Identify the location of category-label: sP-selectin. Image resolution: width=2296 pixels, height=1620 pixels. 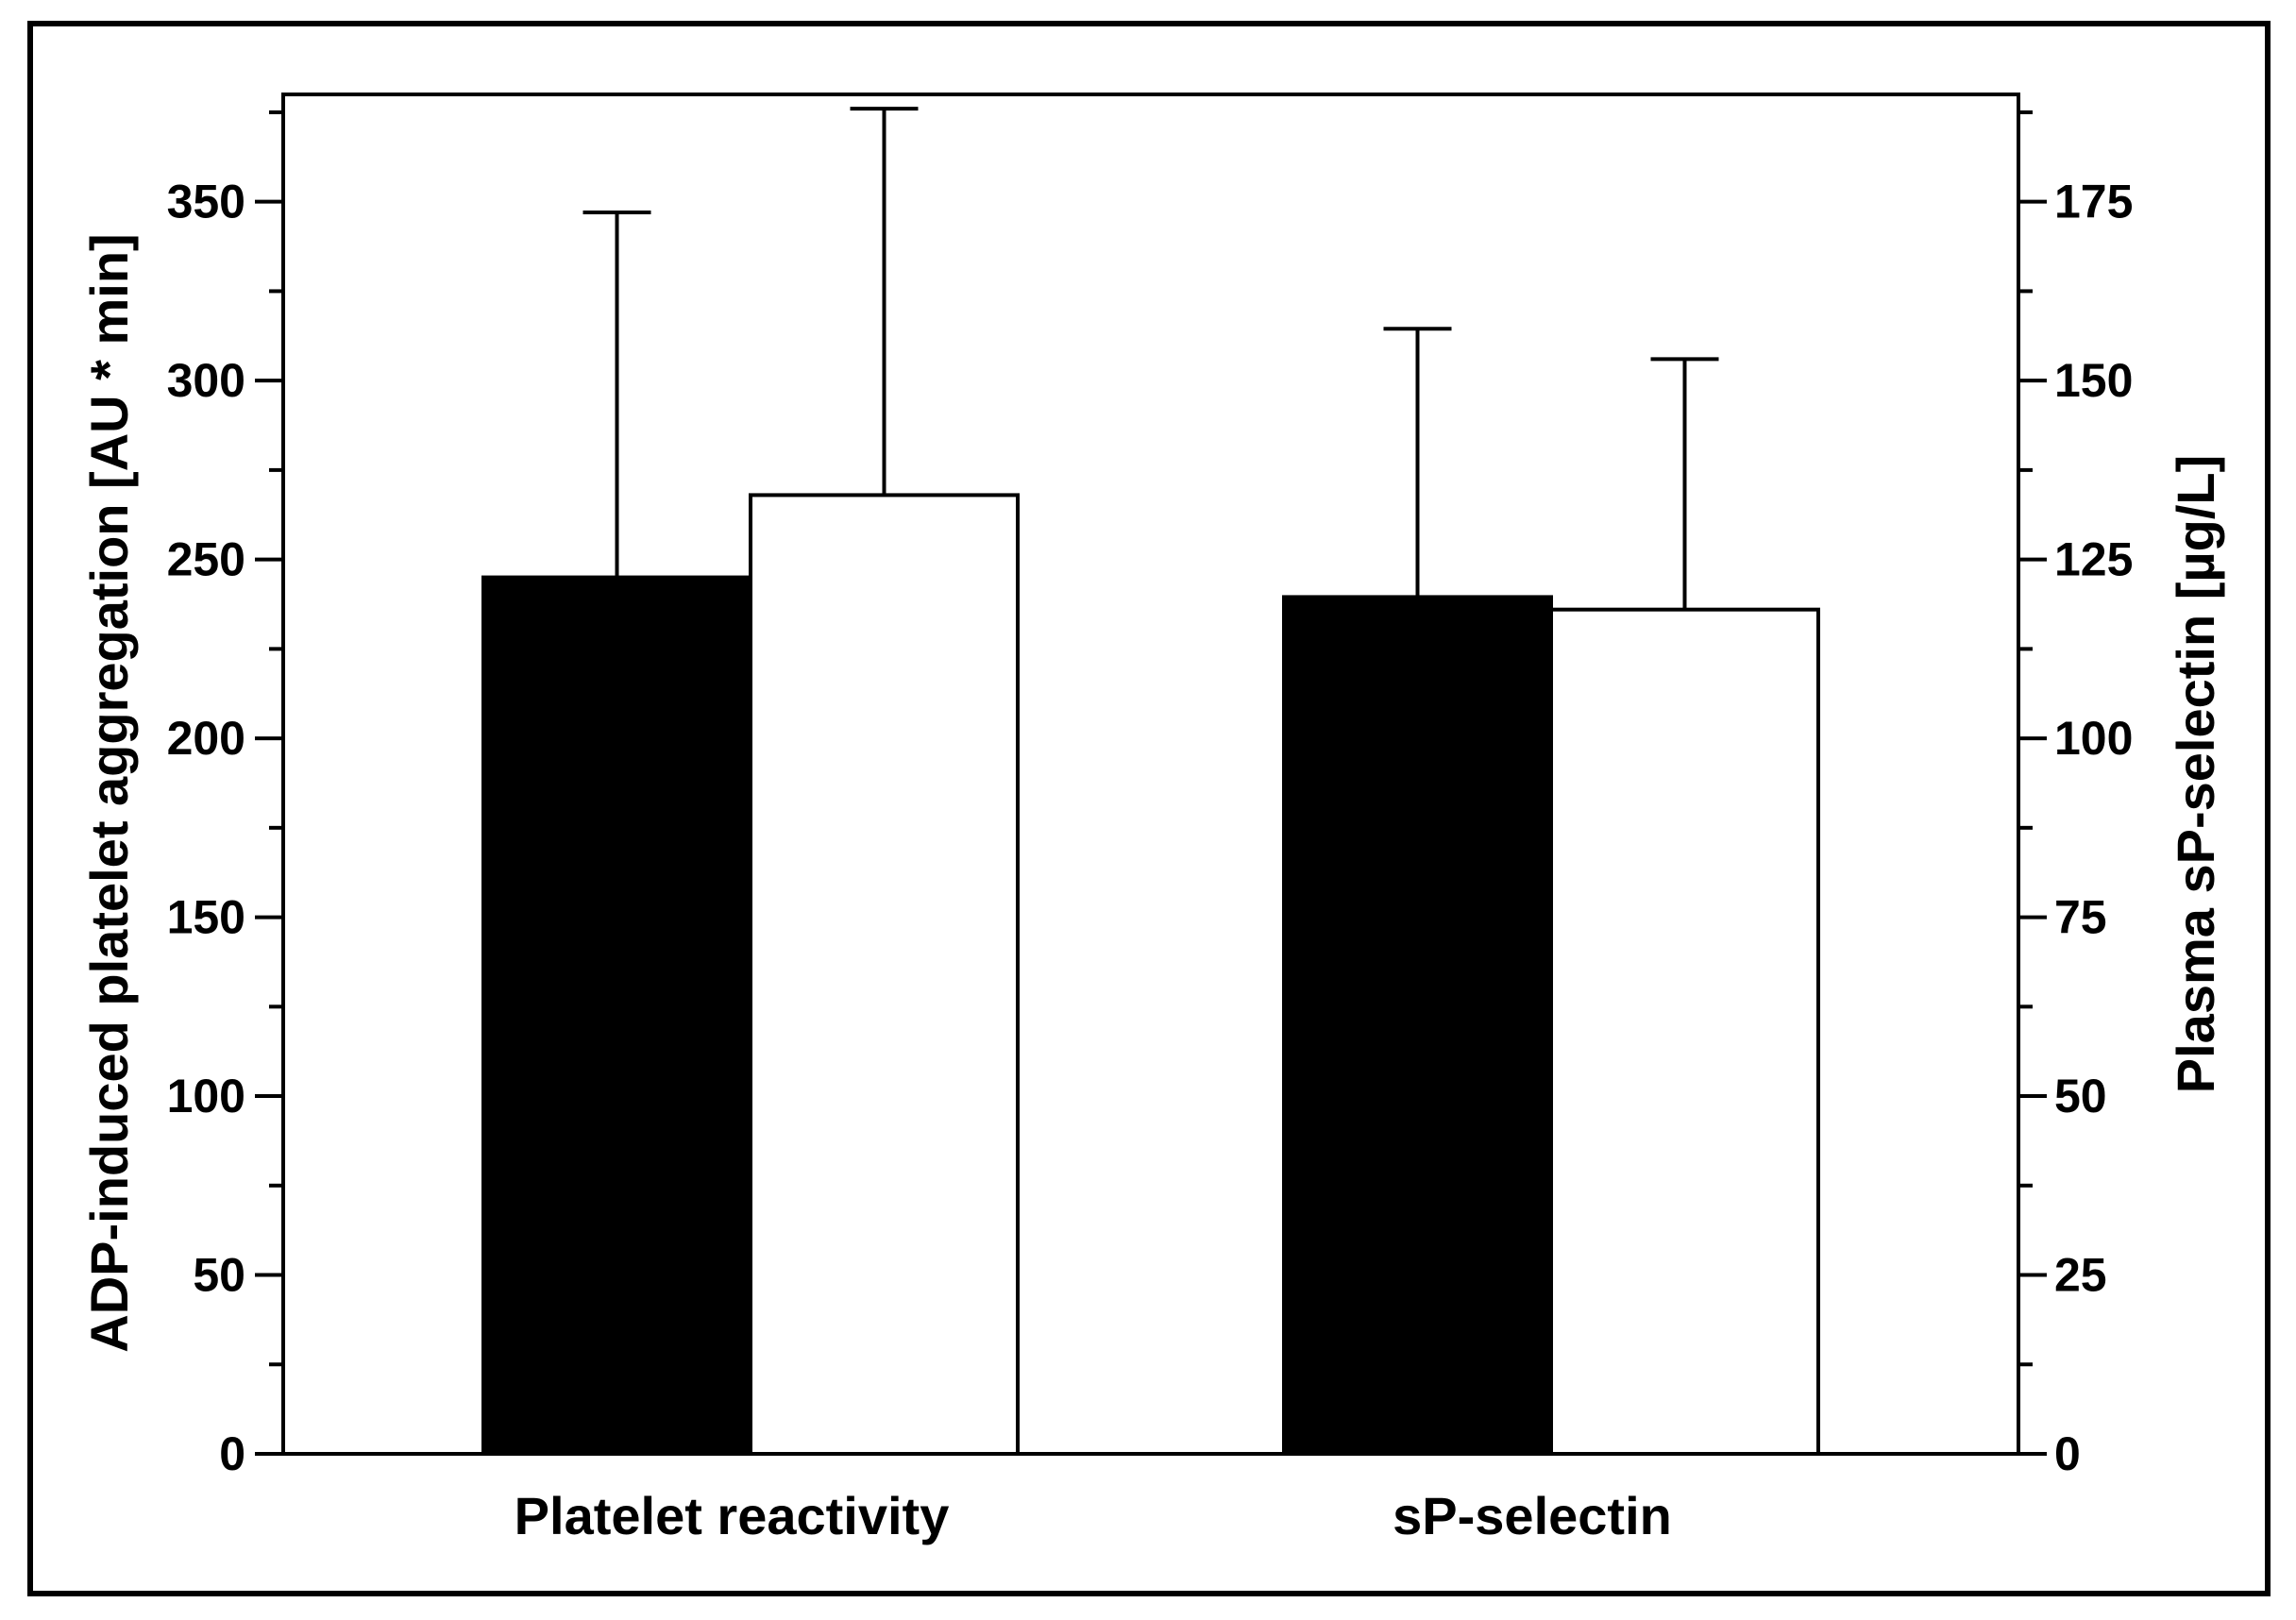
(1532, 1515).